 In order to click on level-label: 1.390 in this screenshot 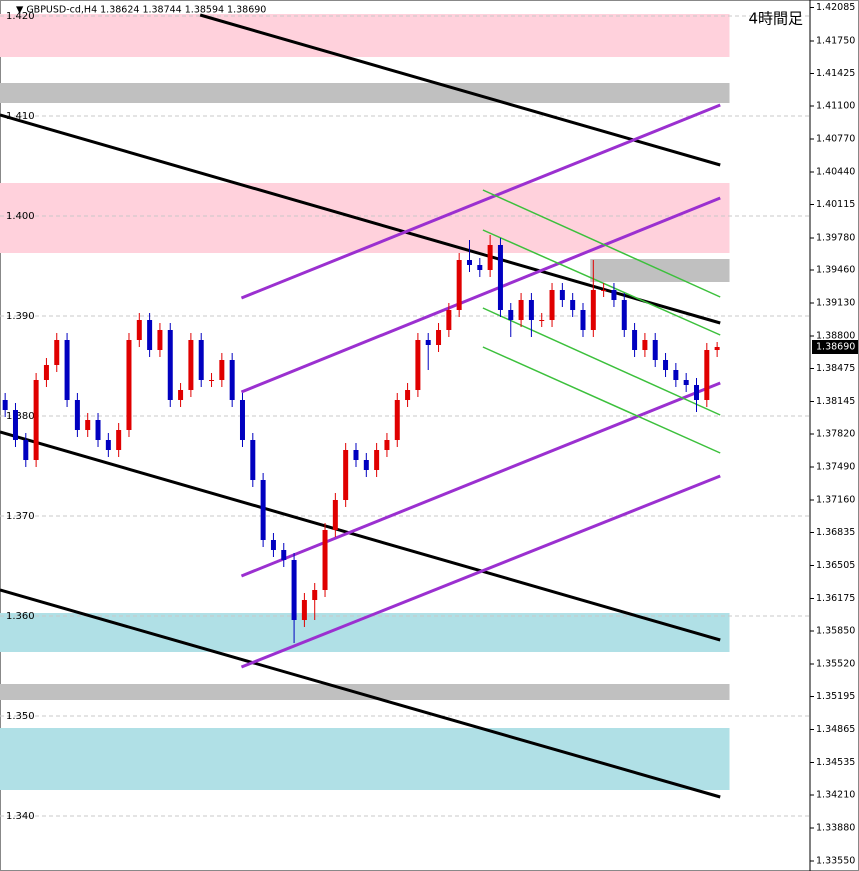, I will do `click(20, 316)`.